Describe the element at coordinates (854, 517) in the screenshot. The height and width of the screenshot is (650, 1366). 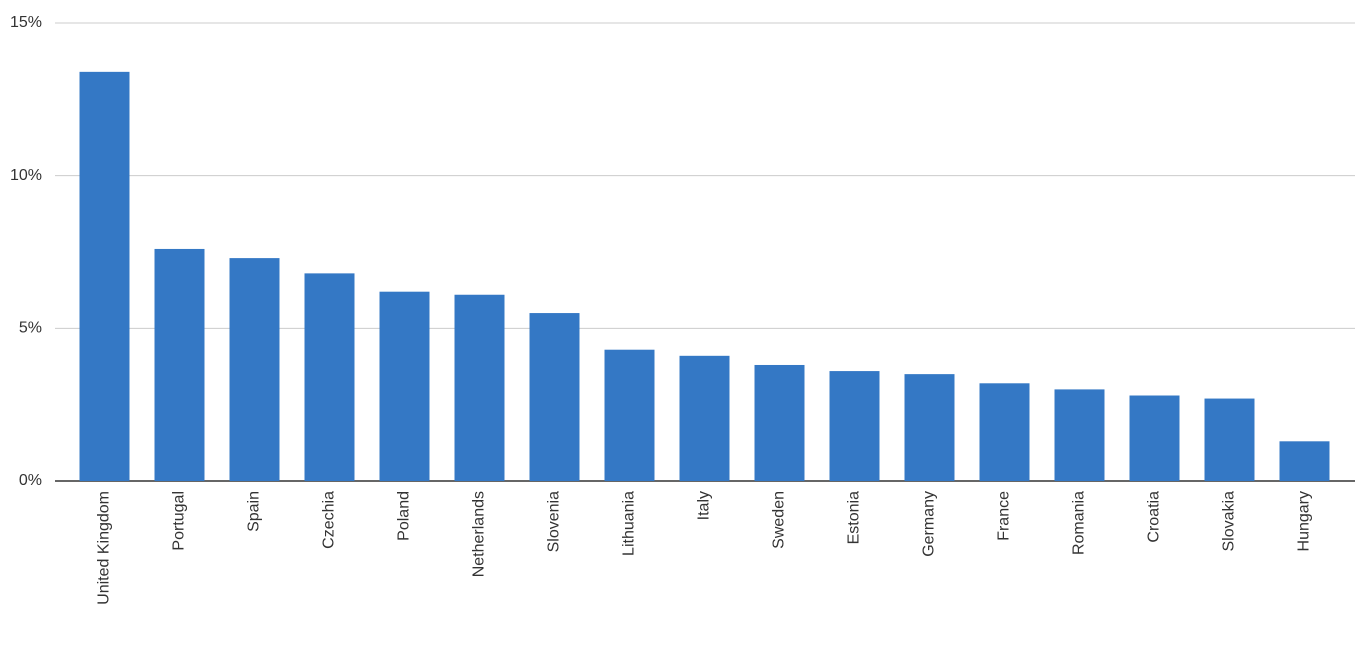
I see `x-tick-label: Estonia` at that location.